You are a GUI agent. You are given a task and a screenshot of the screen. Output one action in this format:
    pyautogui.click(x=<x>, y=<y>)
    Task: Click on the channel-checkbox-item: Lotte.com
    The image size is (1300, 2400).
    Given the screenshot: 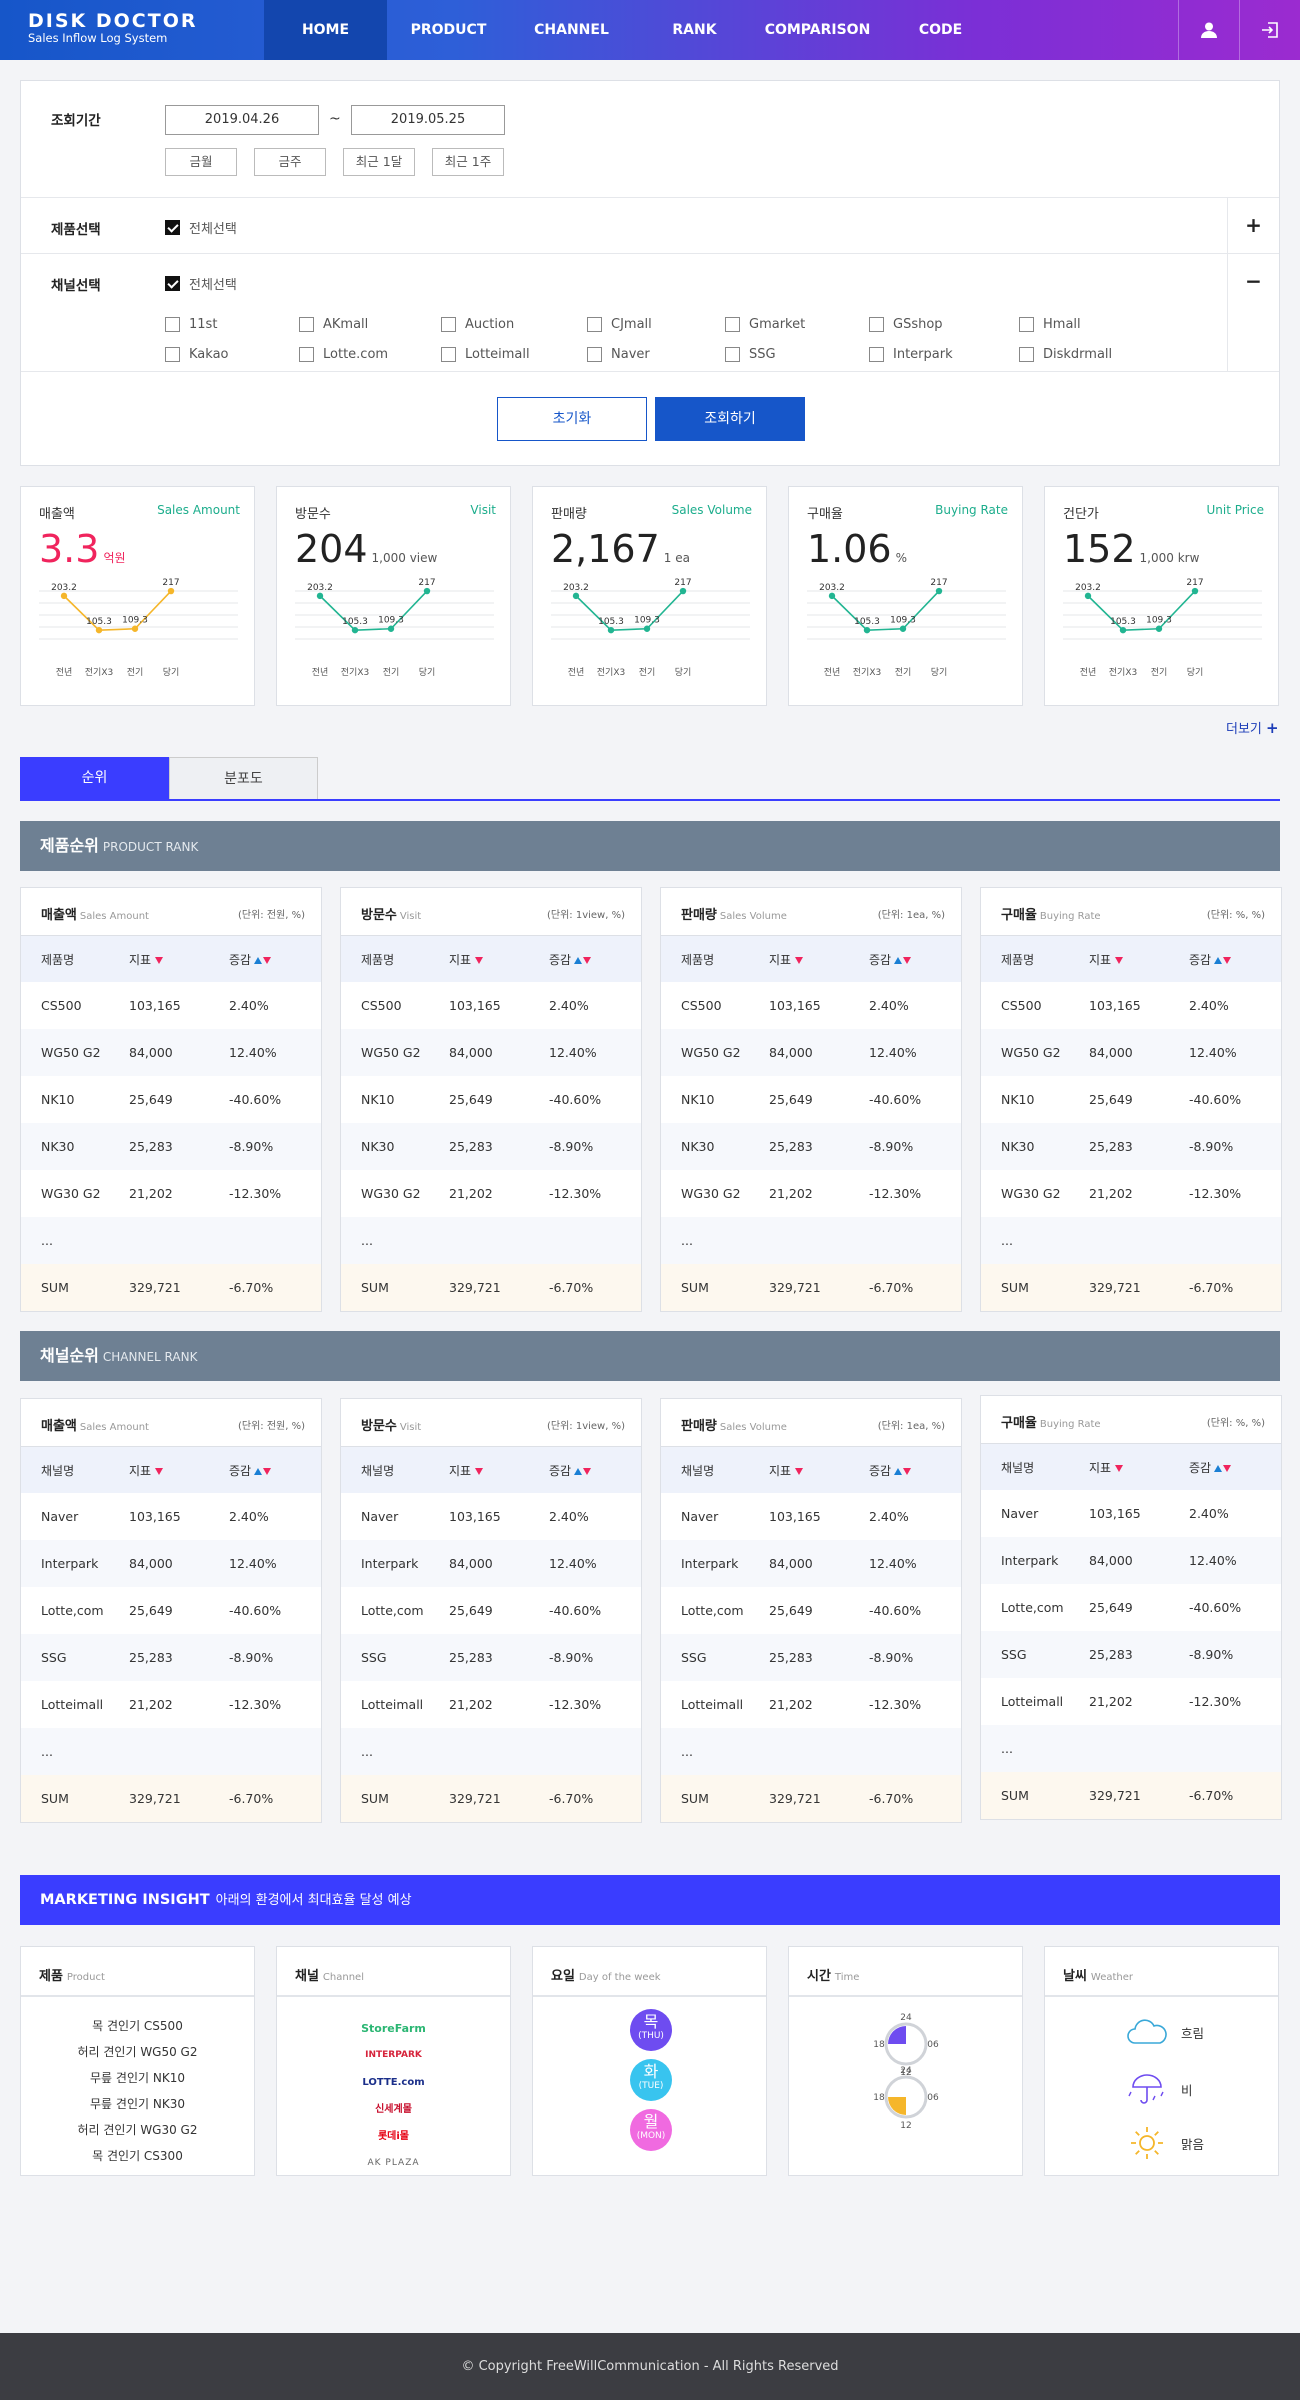 What is the action you would take?
    pyautogui.click(x=343, y=353)
    